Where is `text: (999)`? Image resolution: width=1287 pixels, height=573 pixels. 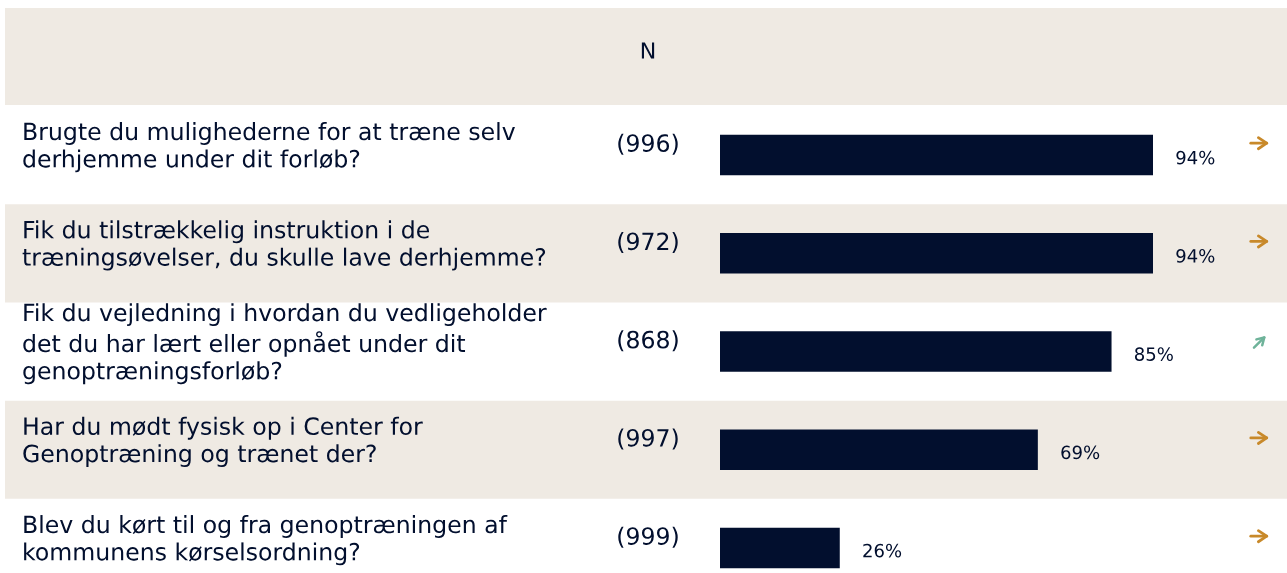 text: (999) is located at coordinates (648, 537).